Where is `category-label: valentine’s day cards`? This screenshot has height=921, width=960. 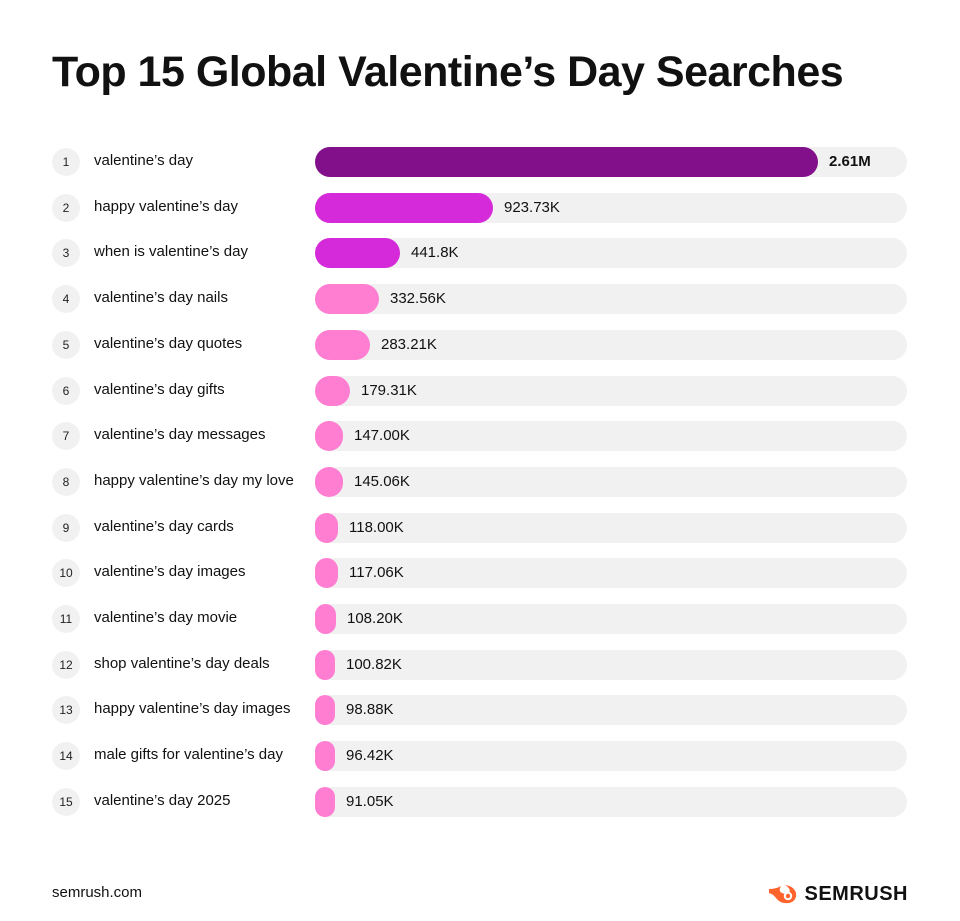 category-label: valentine’s day cards is located at coordinates (164, 526).